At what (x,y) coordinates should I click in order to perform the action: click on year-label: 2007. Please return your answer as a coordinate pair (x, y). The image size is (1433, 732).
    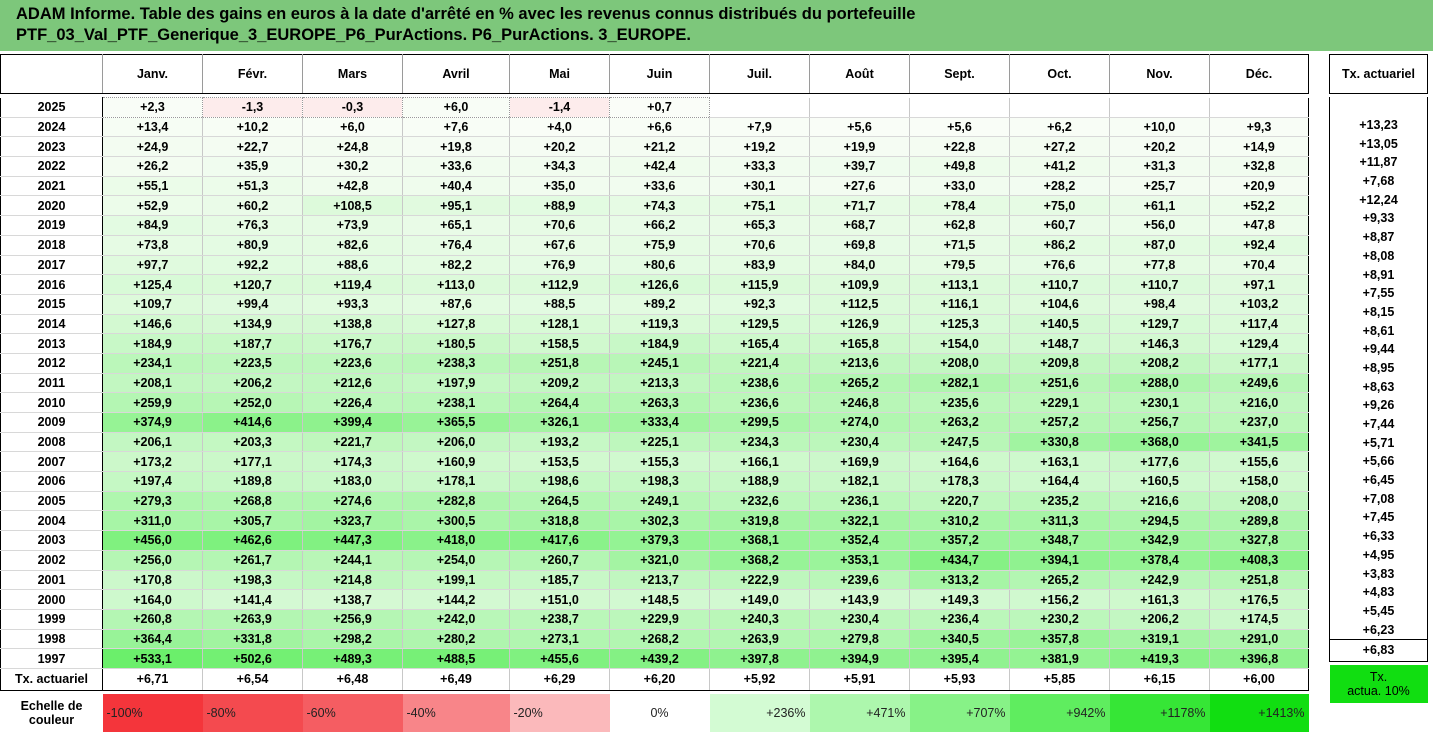
    Looking at the image, I should click on (51, 462).